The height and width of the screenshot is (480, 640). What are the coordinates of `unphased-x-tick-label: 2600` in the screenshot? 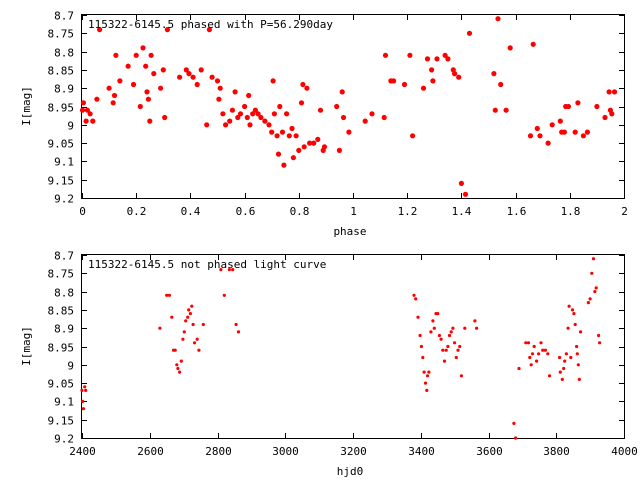 It's located at (150, 451).